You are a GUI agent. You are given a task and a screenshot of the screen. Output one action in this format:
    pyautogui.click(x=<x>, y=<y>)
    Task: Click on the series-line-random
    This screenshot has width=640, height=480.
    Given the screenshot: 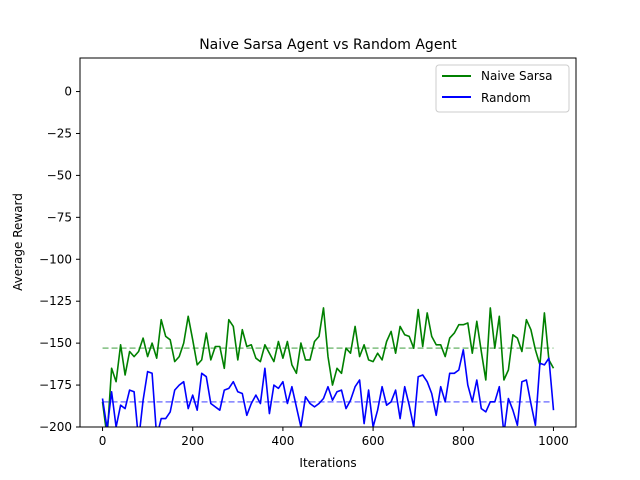 What is the action you would take?
    pyautogui.click(x=328, y=387)
    